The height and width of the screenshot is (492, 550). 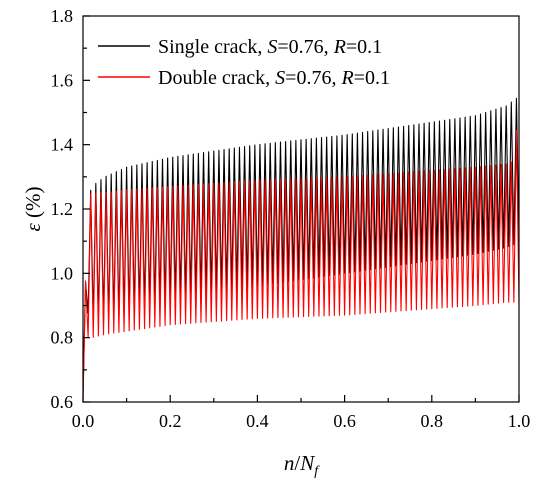 What do you see at coordinates (62, 145) in the screenshot?
I see `y-tick-label: 1.4` at bounding box center [62, 145].